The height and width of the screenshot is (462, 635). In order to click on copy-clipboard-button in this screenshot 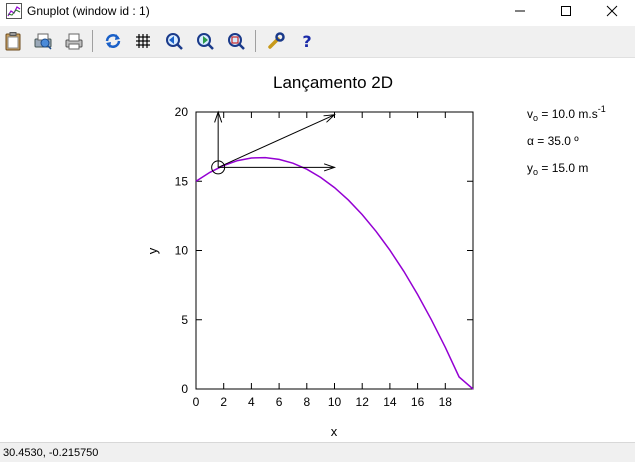, I will do `click(13, 41)`.